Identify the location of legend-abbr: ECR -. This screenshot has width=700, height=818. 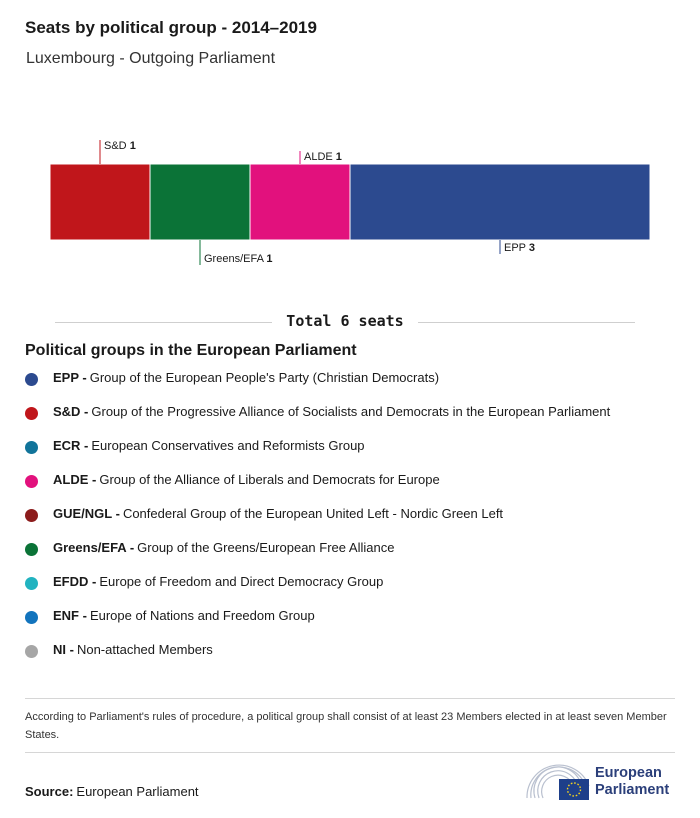
(71, 445).